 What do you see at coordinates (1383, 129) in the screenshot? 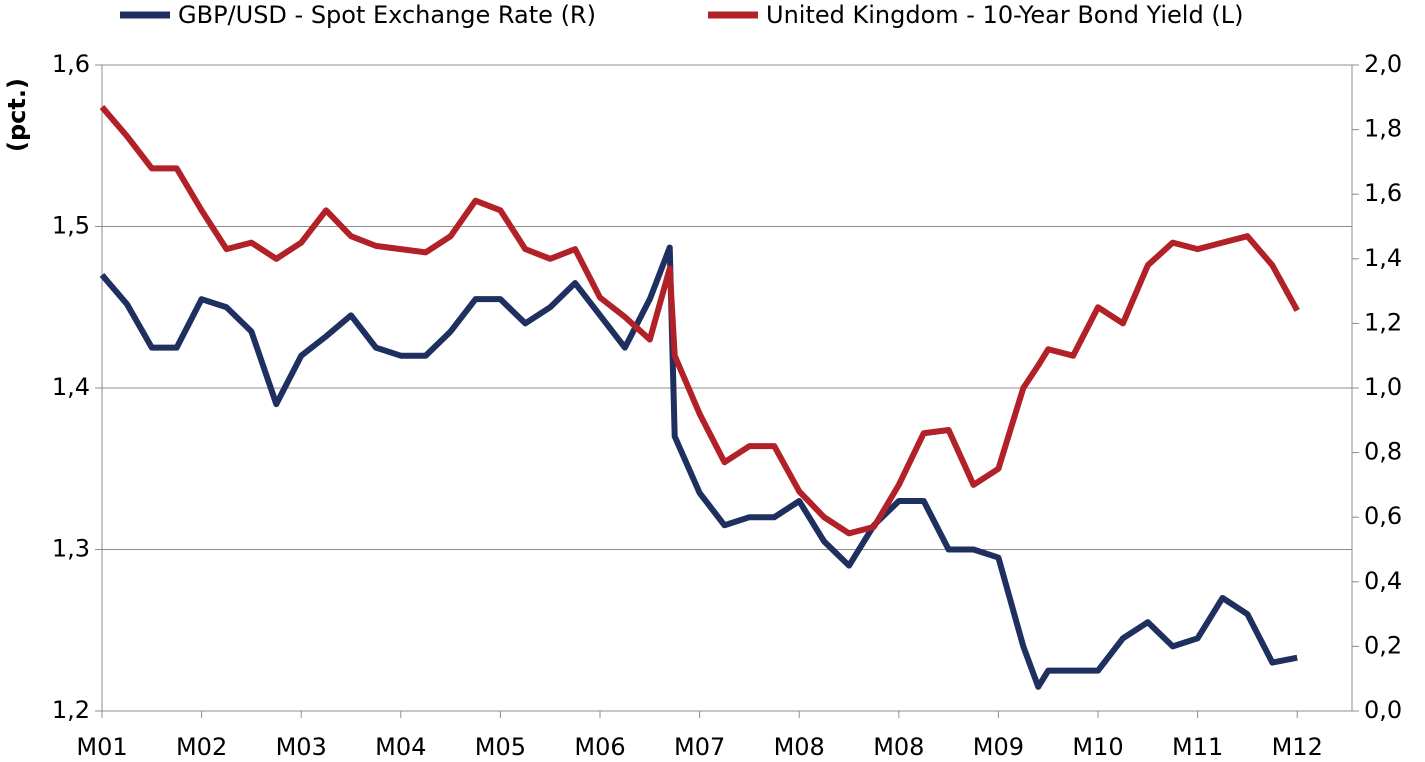
I see `y2-tick-label: 1,8` at bounding box center [1383, 129].